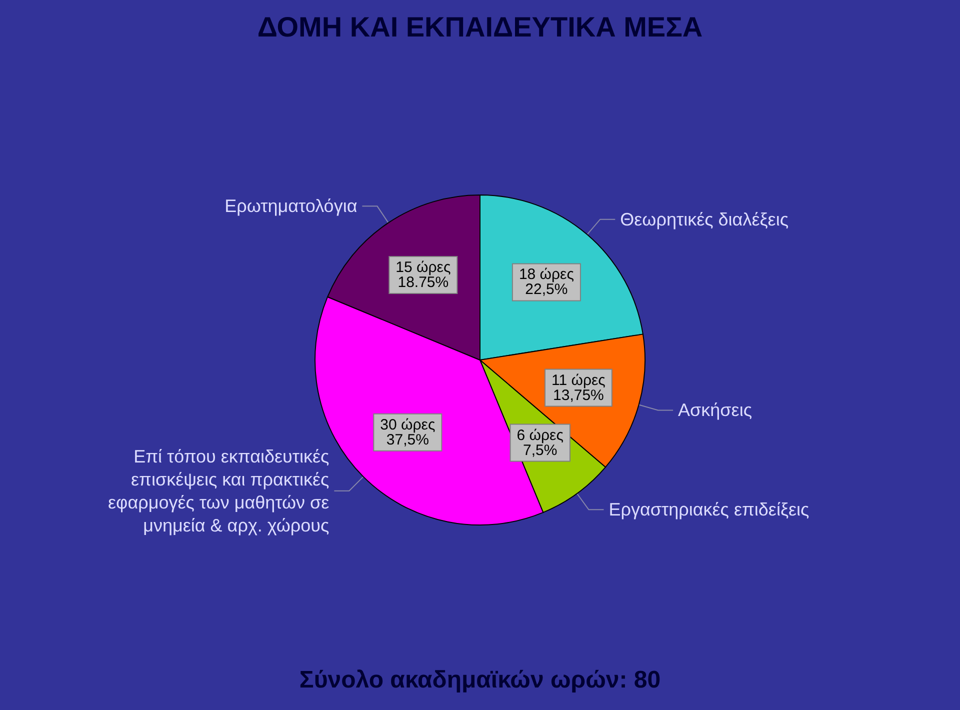  Describe the element at coordinates (579, 388) in the screenshot. I see `data-label: 11 ώρες 13,75%` at that location.